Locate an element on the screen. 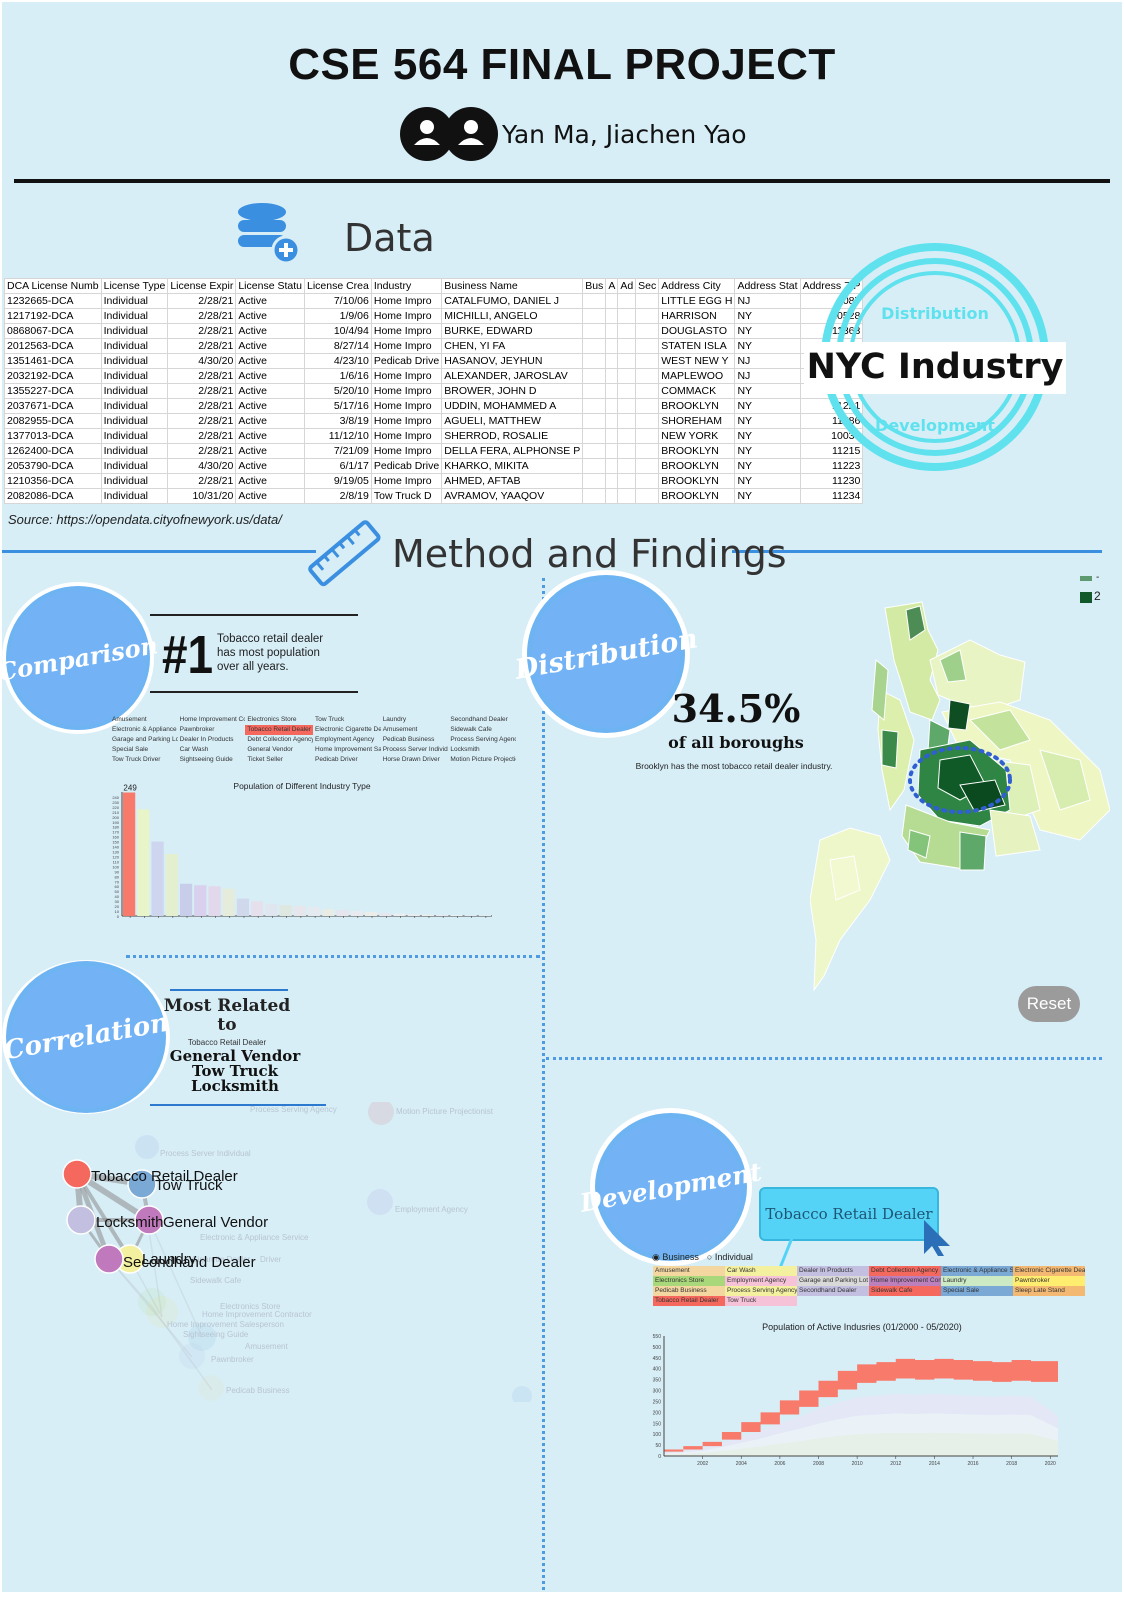 The width and height of the screenshot is (1124, 1597). table-cell: 1355227-DCA is located at coordinates (53, 391).